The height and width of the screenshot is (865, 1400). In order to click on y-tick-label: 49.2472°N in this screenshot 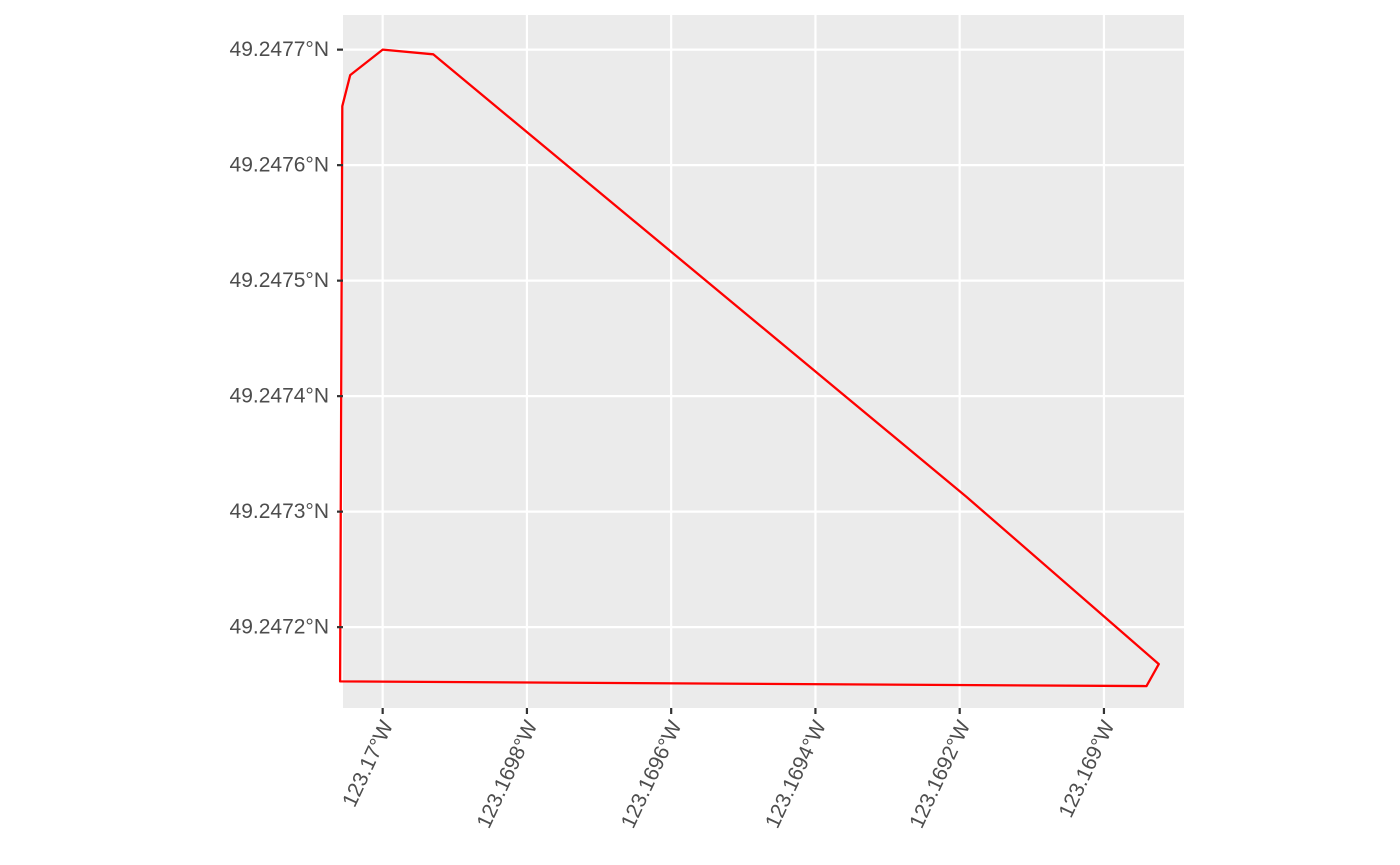, I will do `click(279, 627)`.